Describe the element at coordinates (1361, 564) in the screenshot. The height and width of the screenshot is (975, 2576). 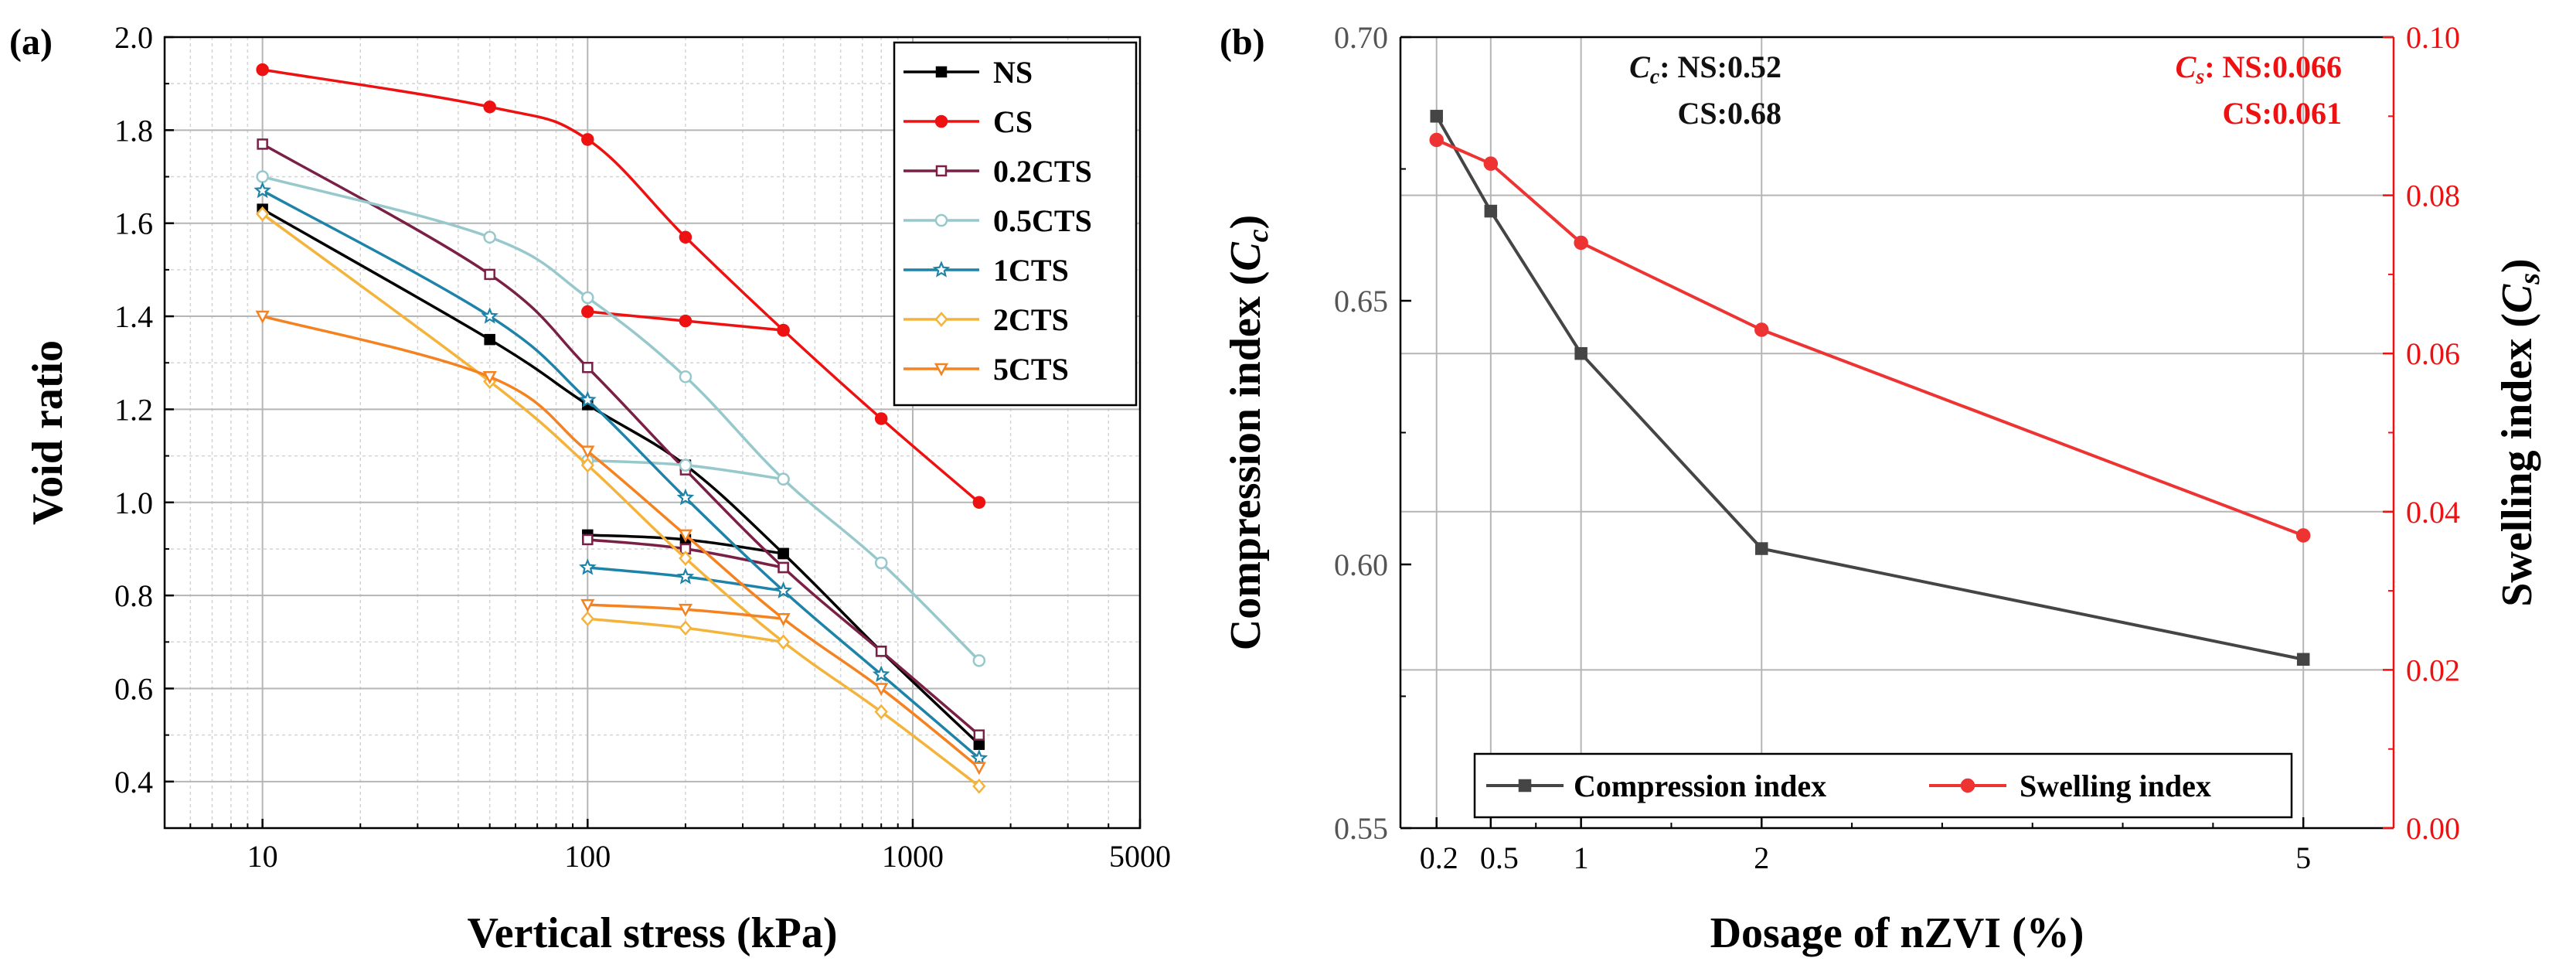
I see `y-left-tick-label: 0.60` at that location.